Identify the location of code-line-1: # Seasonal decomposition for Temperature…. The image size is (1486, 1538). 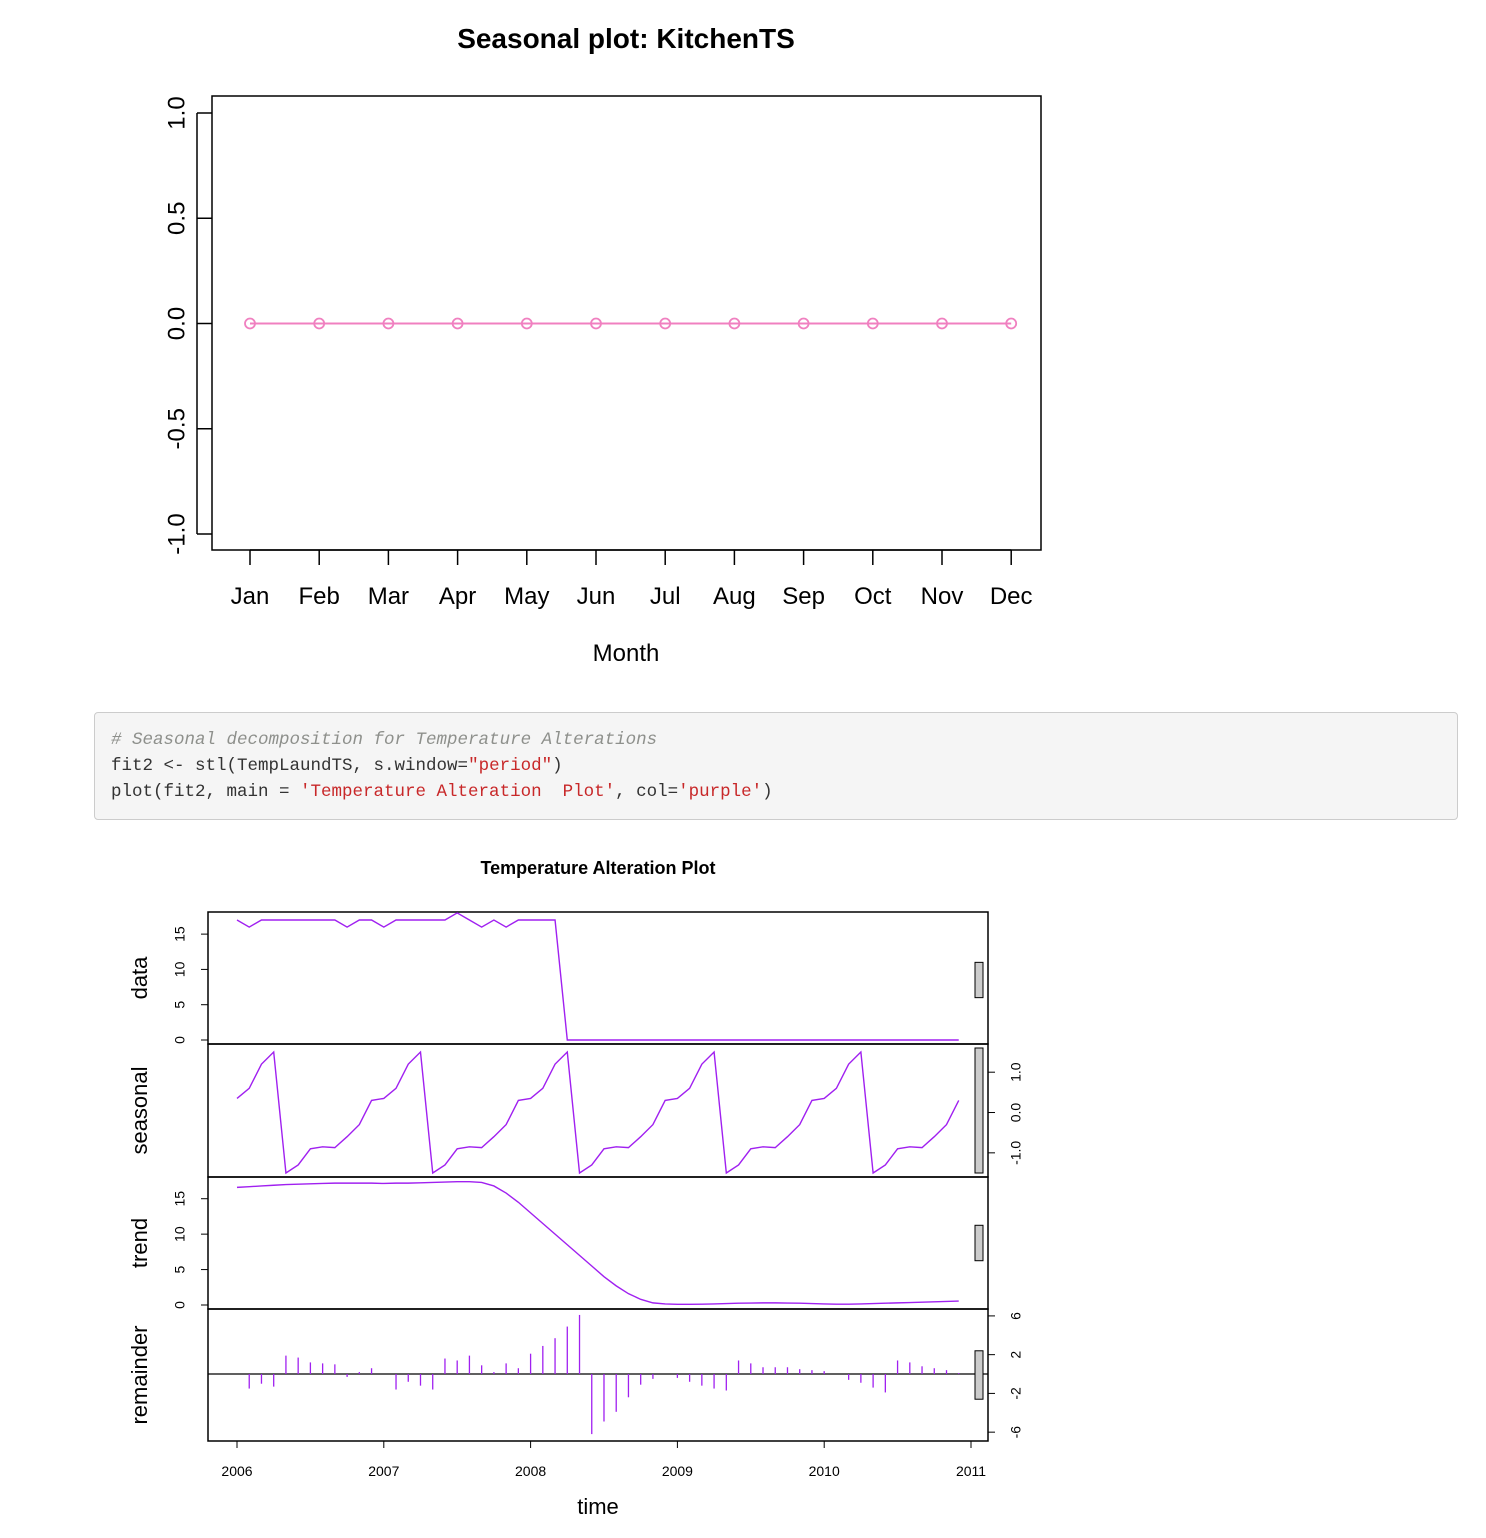
(784, 740).